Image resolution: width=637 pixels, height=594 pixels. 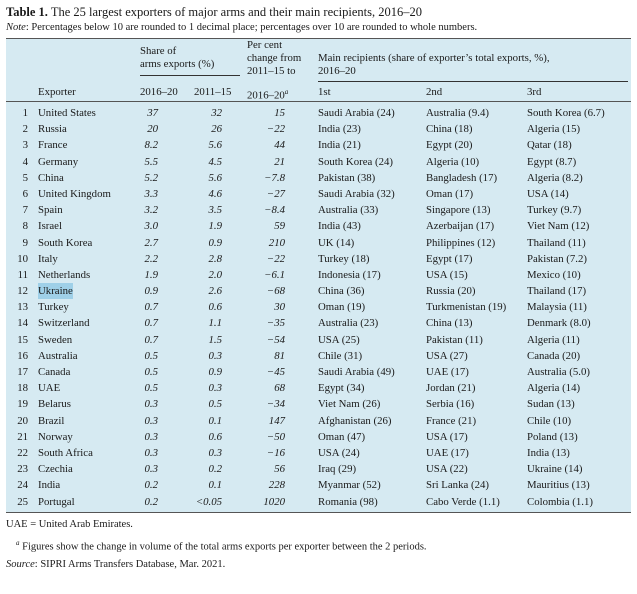 What do you see at coordinates (22, 452) in the screenshot?
I see `row-rank: 22` at bounding box center [22, 452].